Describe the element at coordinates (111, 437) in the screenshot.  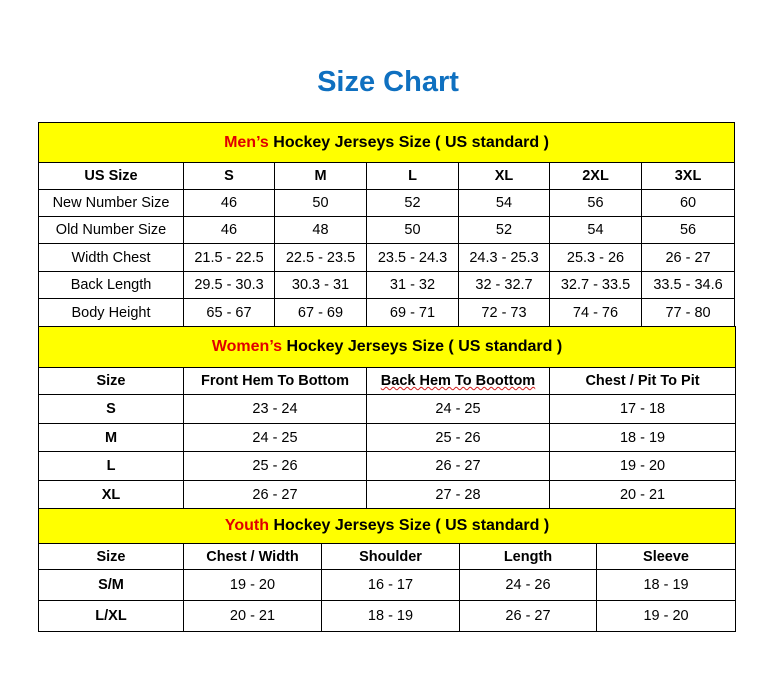
I see `table-cell: M` at that location.